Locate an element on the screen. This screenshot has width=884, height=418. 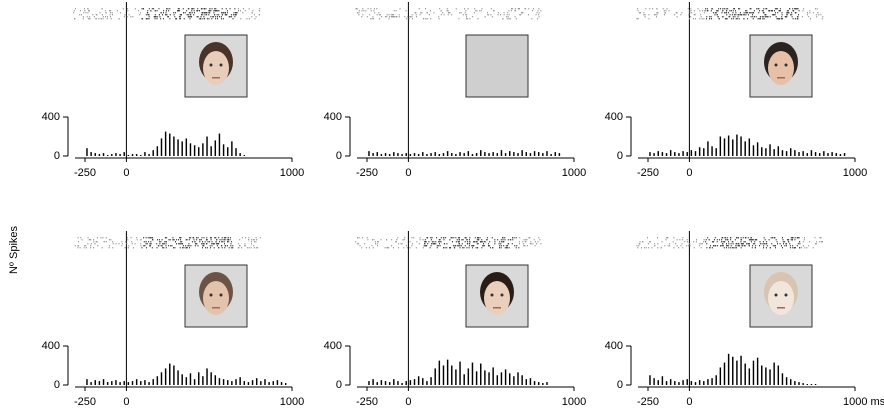
stimulus-image is located at coordinates (497, 296).